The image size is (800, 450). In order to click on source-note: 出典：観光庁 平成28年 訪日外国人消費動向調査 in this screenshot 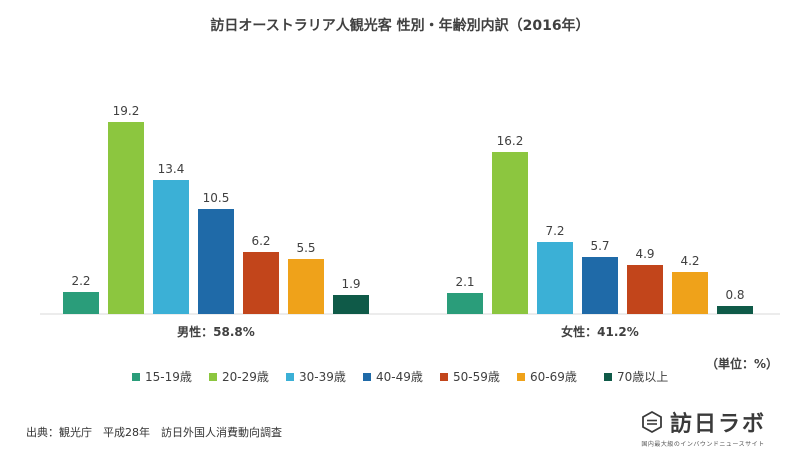, I will do `click(154, 432)`.